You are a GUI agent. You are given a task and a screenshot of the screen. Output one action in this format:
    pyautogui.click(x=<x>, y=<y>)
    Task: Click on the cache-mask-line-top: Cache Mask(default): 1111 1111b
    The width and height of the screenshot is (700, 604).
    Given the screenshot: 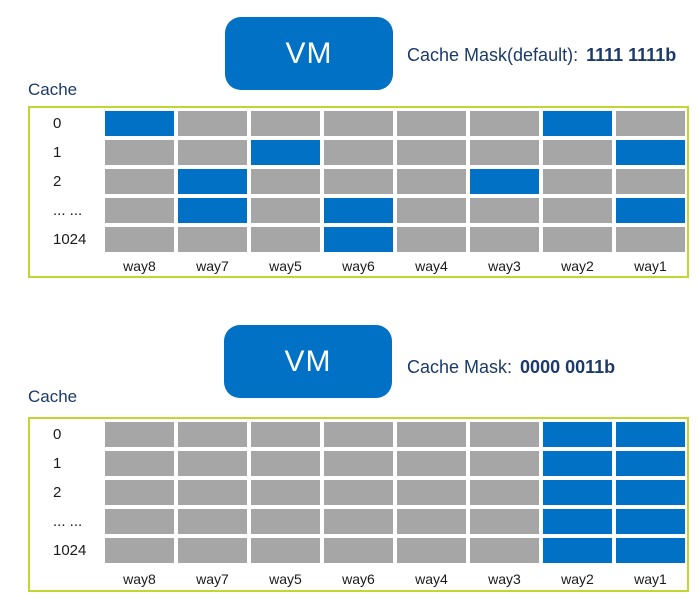 What is the action you would take?
    pyautogui.click(x=541, y=55)
    